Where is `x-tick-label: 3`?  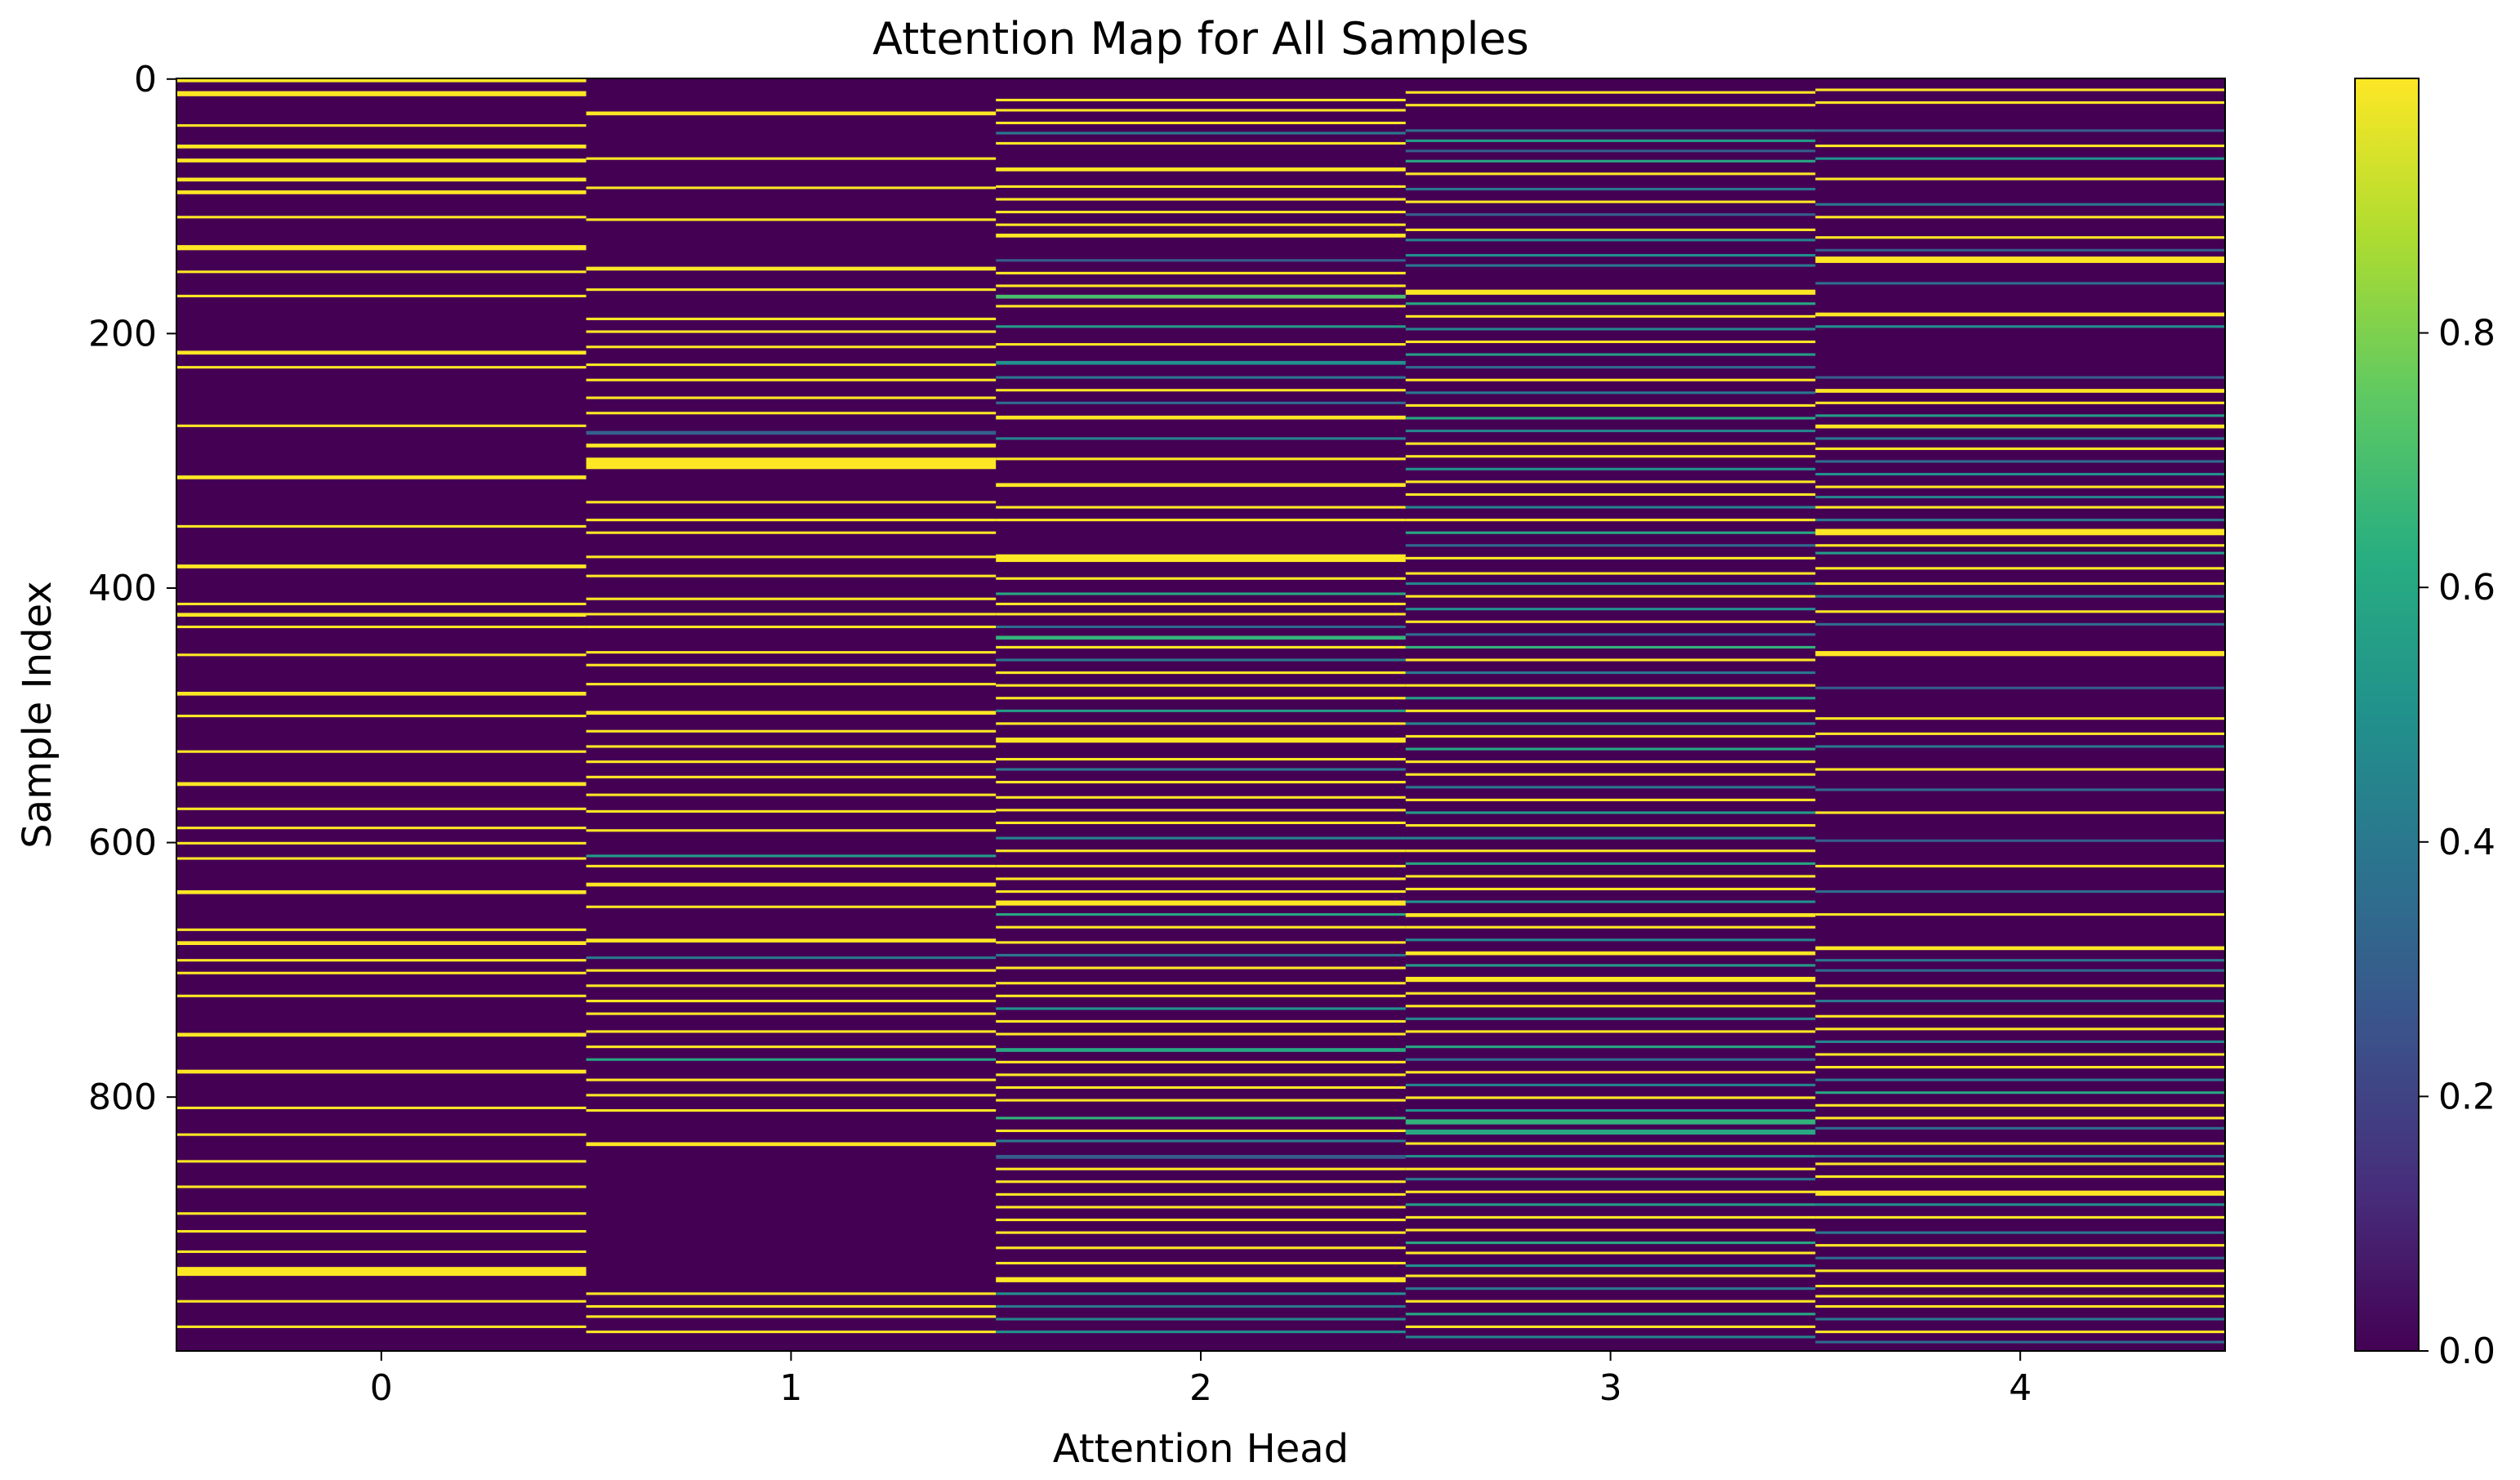
x-tick-label: 3 is located at coordinates (1611, 1388).